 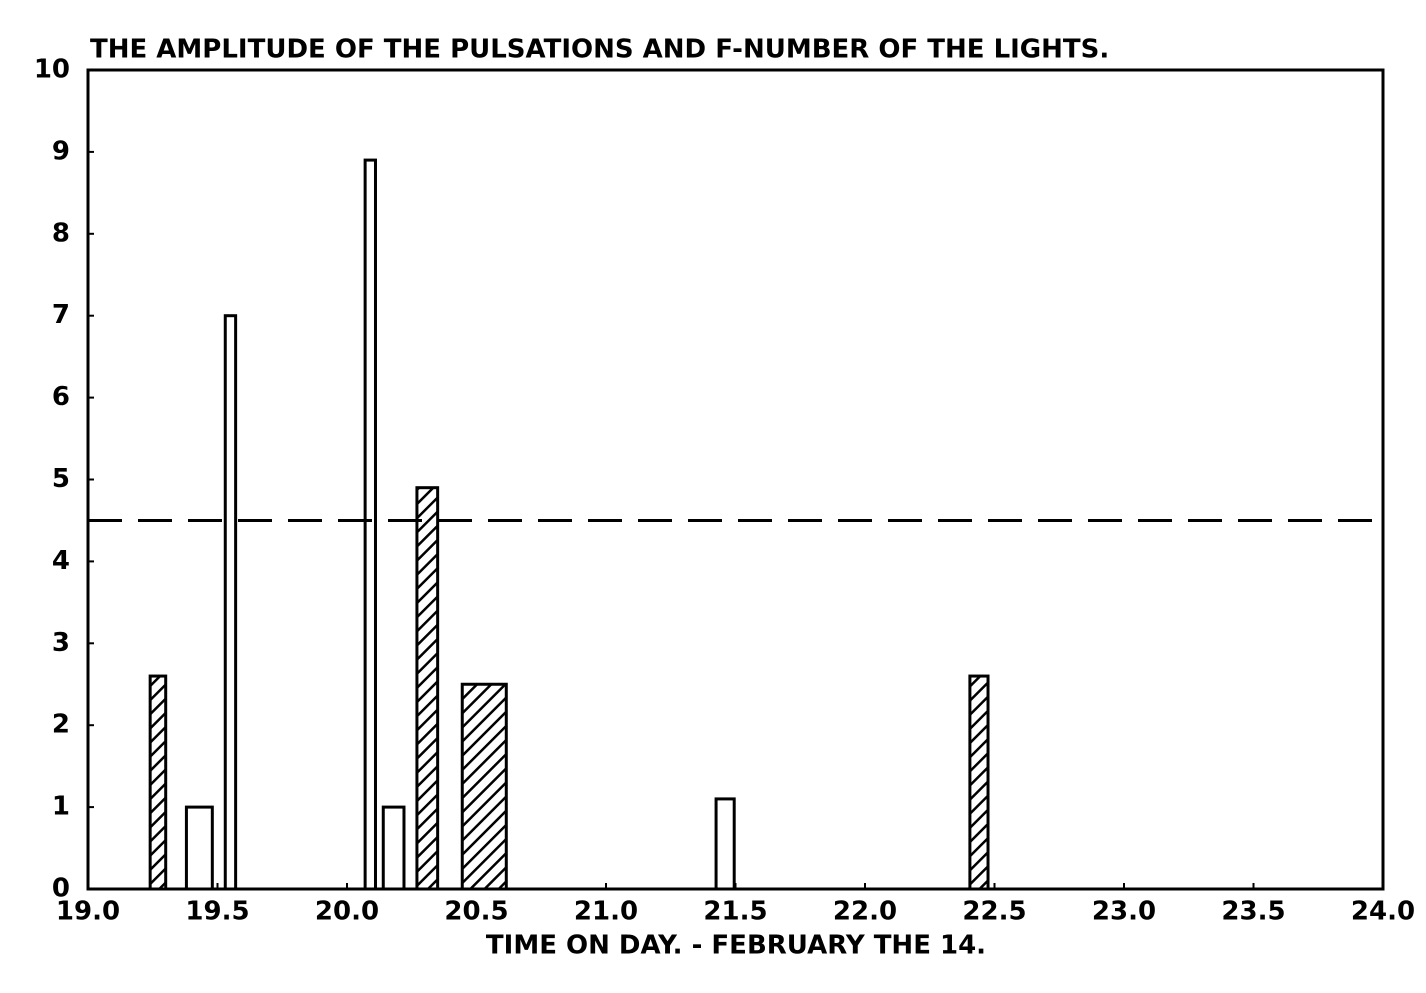 I want to click on y-tick-label: 2, so click(x=61, y=725).